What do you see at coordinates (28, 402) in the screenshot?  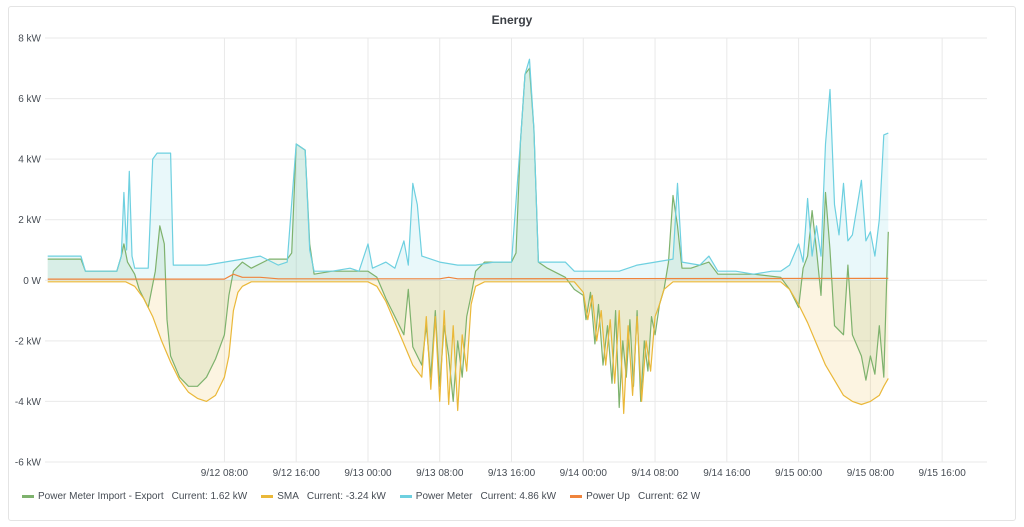 I see `y-tick-label: -4 kW` at bounding box center [28, 402].